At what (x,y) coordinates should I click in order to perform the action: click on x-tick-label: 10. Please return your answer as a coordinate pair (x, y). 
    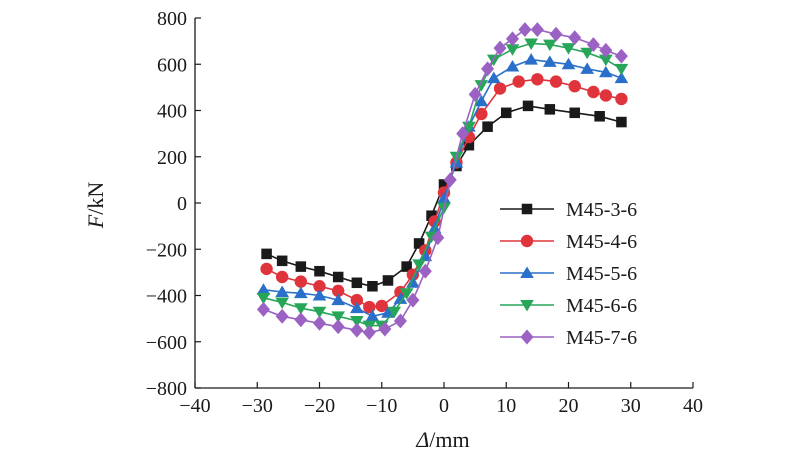
    Looking at the image, I should click on (506, 406).